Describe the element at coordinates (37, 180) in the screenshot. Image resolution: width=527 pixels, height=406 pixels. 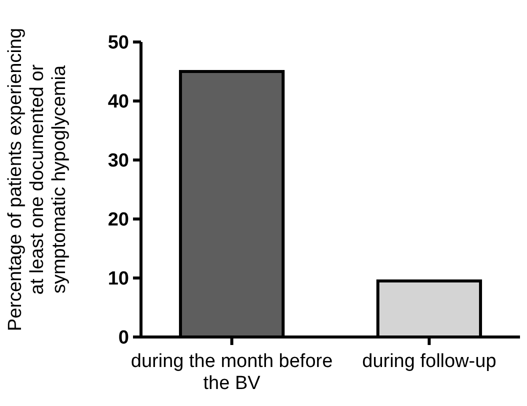
I see `y-axis-title: Percentage of patients experiencing at least one documented or symptomatic hypoglycemia` at that location.